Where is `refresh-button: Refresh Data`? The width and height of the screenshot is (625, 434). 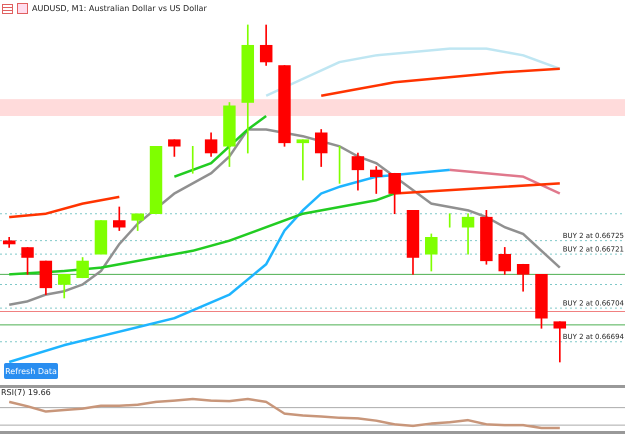
refresh-button: Refresh Data is located at coordinates (31, 371).